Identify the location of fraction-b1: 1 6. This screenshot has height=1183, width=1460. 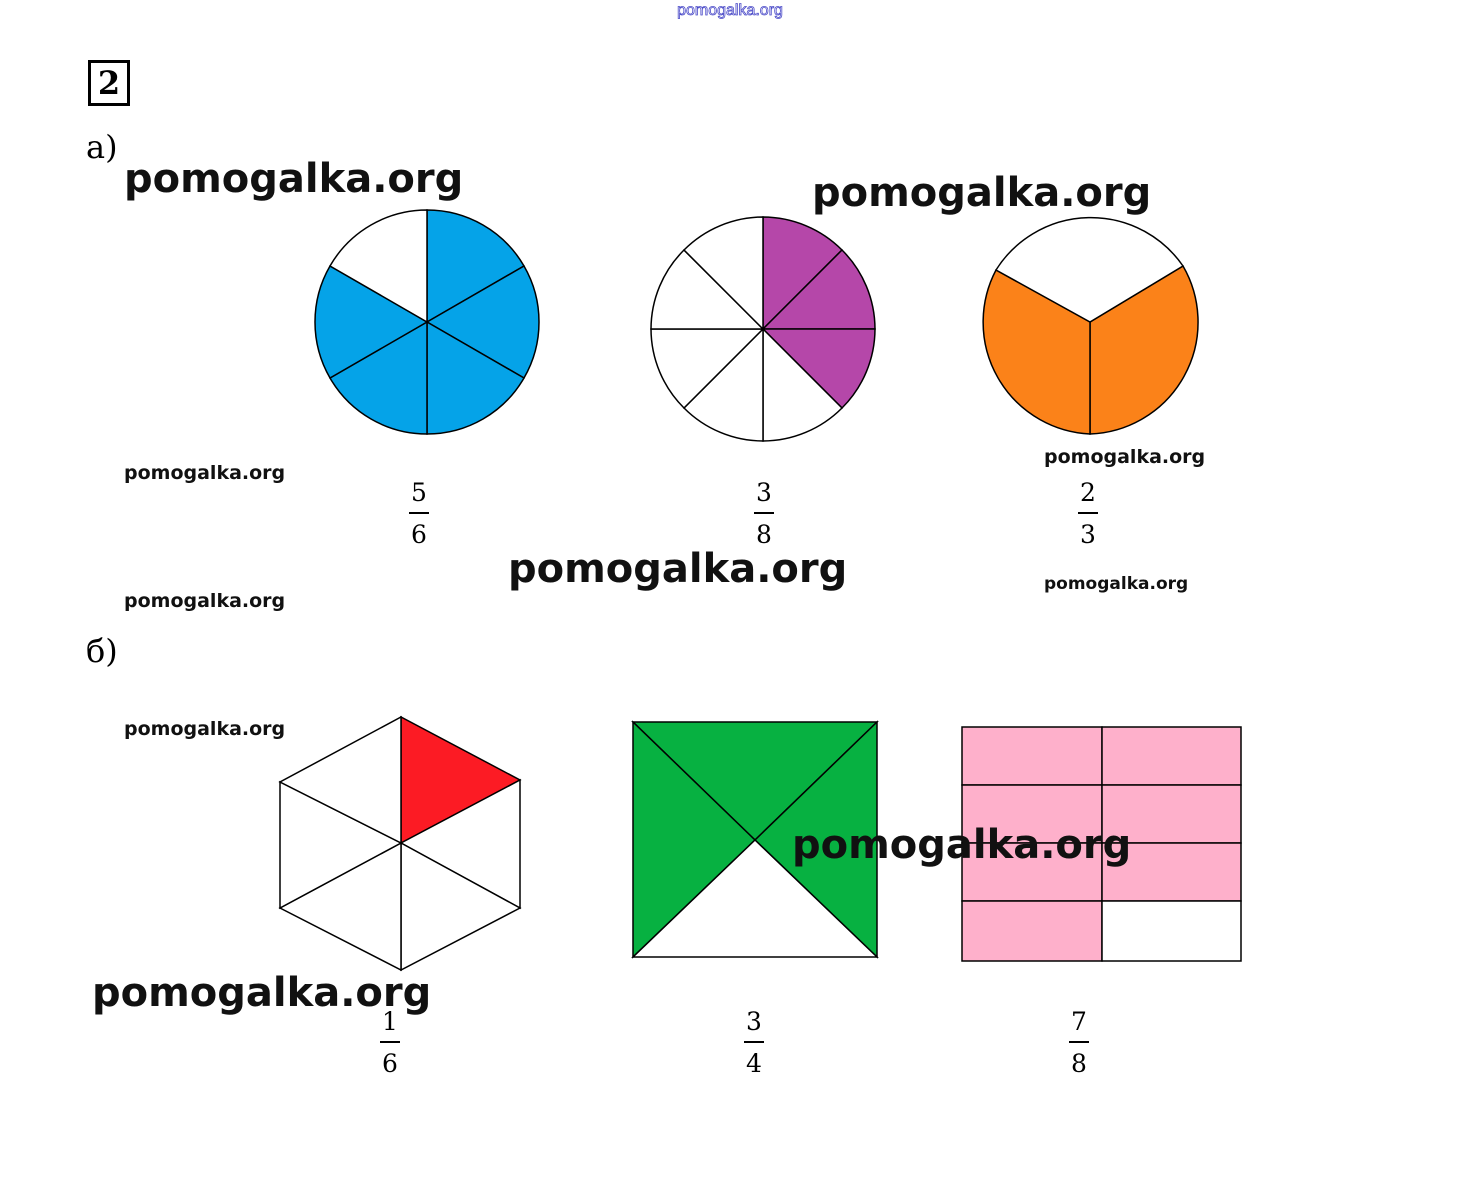
(390, 1043).